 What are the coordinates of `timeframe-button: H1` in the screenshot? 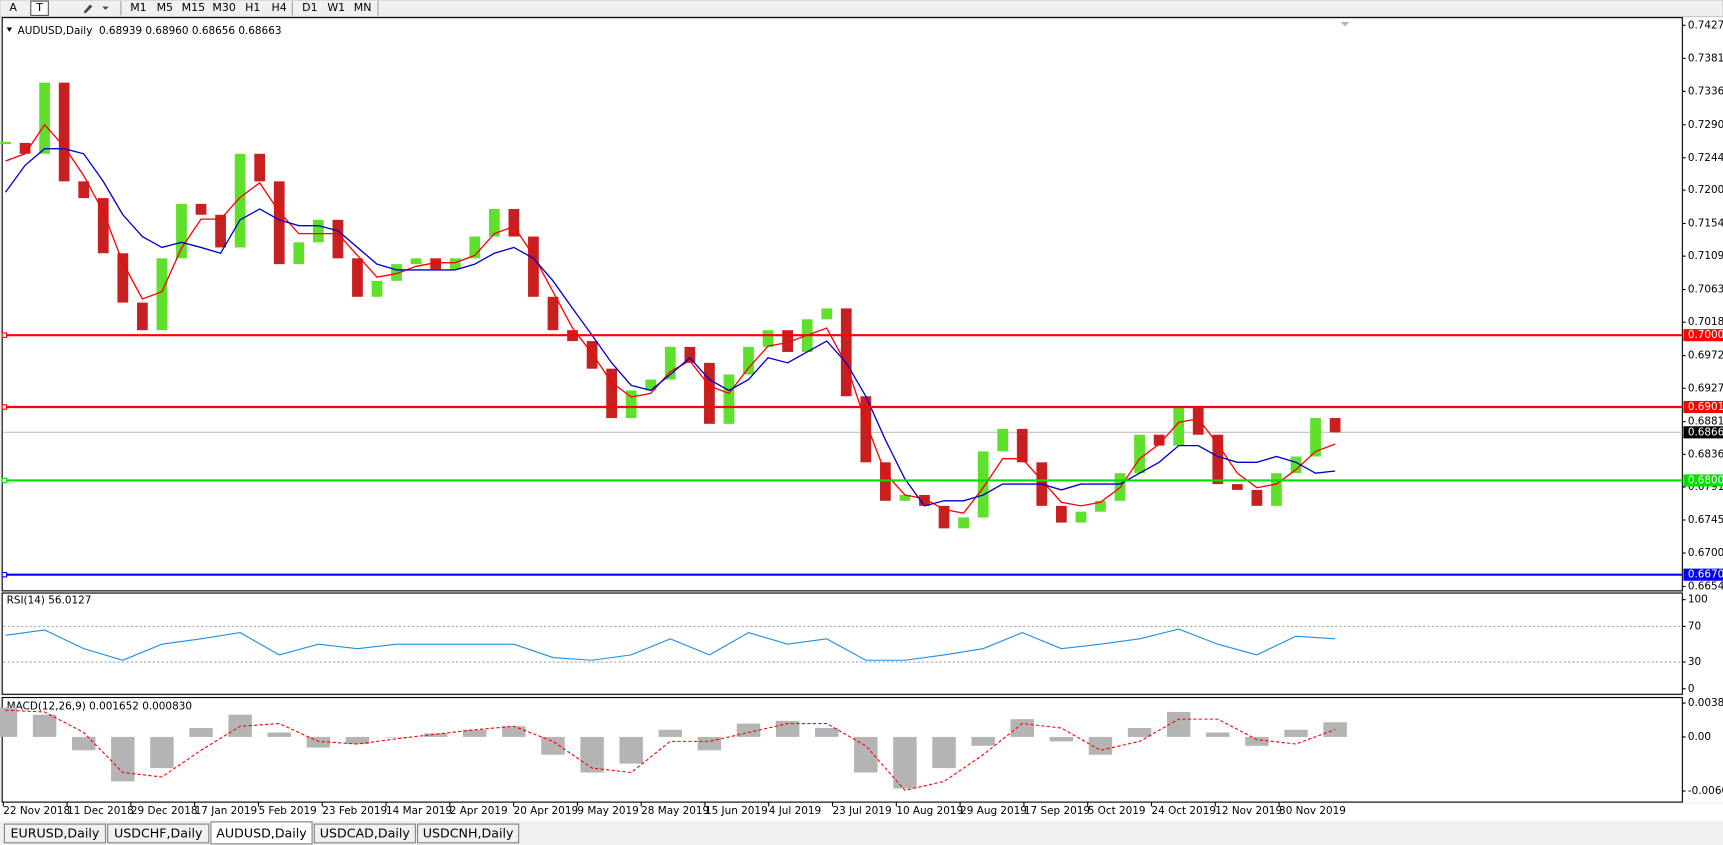 It's located at (252, 7).